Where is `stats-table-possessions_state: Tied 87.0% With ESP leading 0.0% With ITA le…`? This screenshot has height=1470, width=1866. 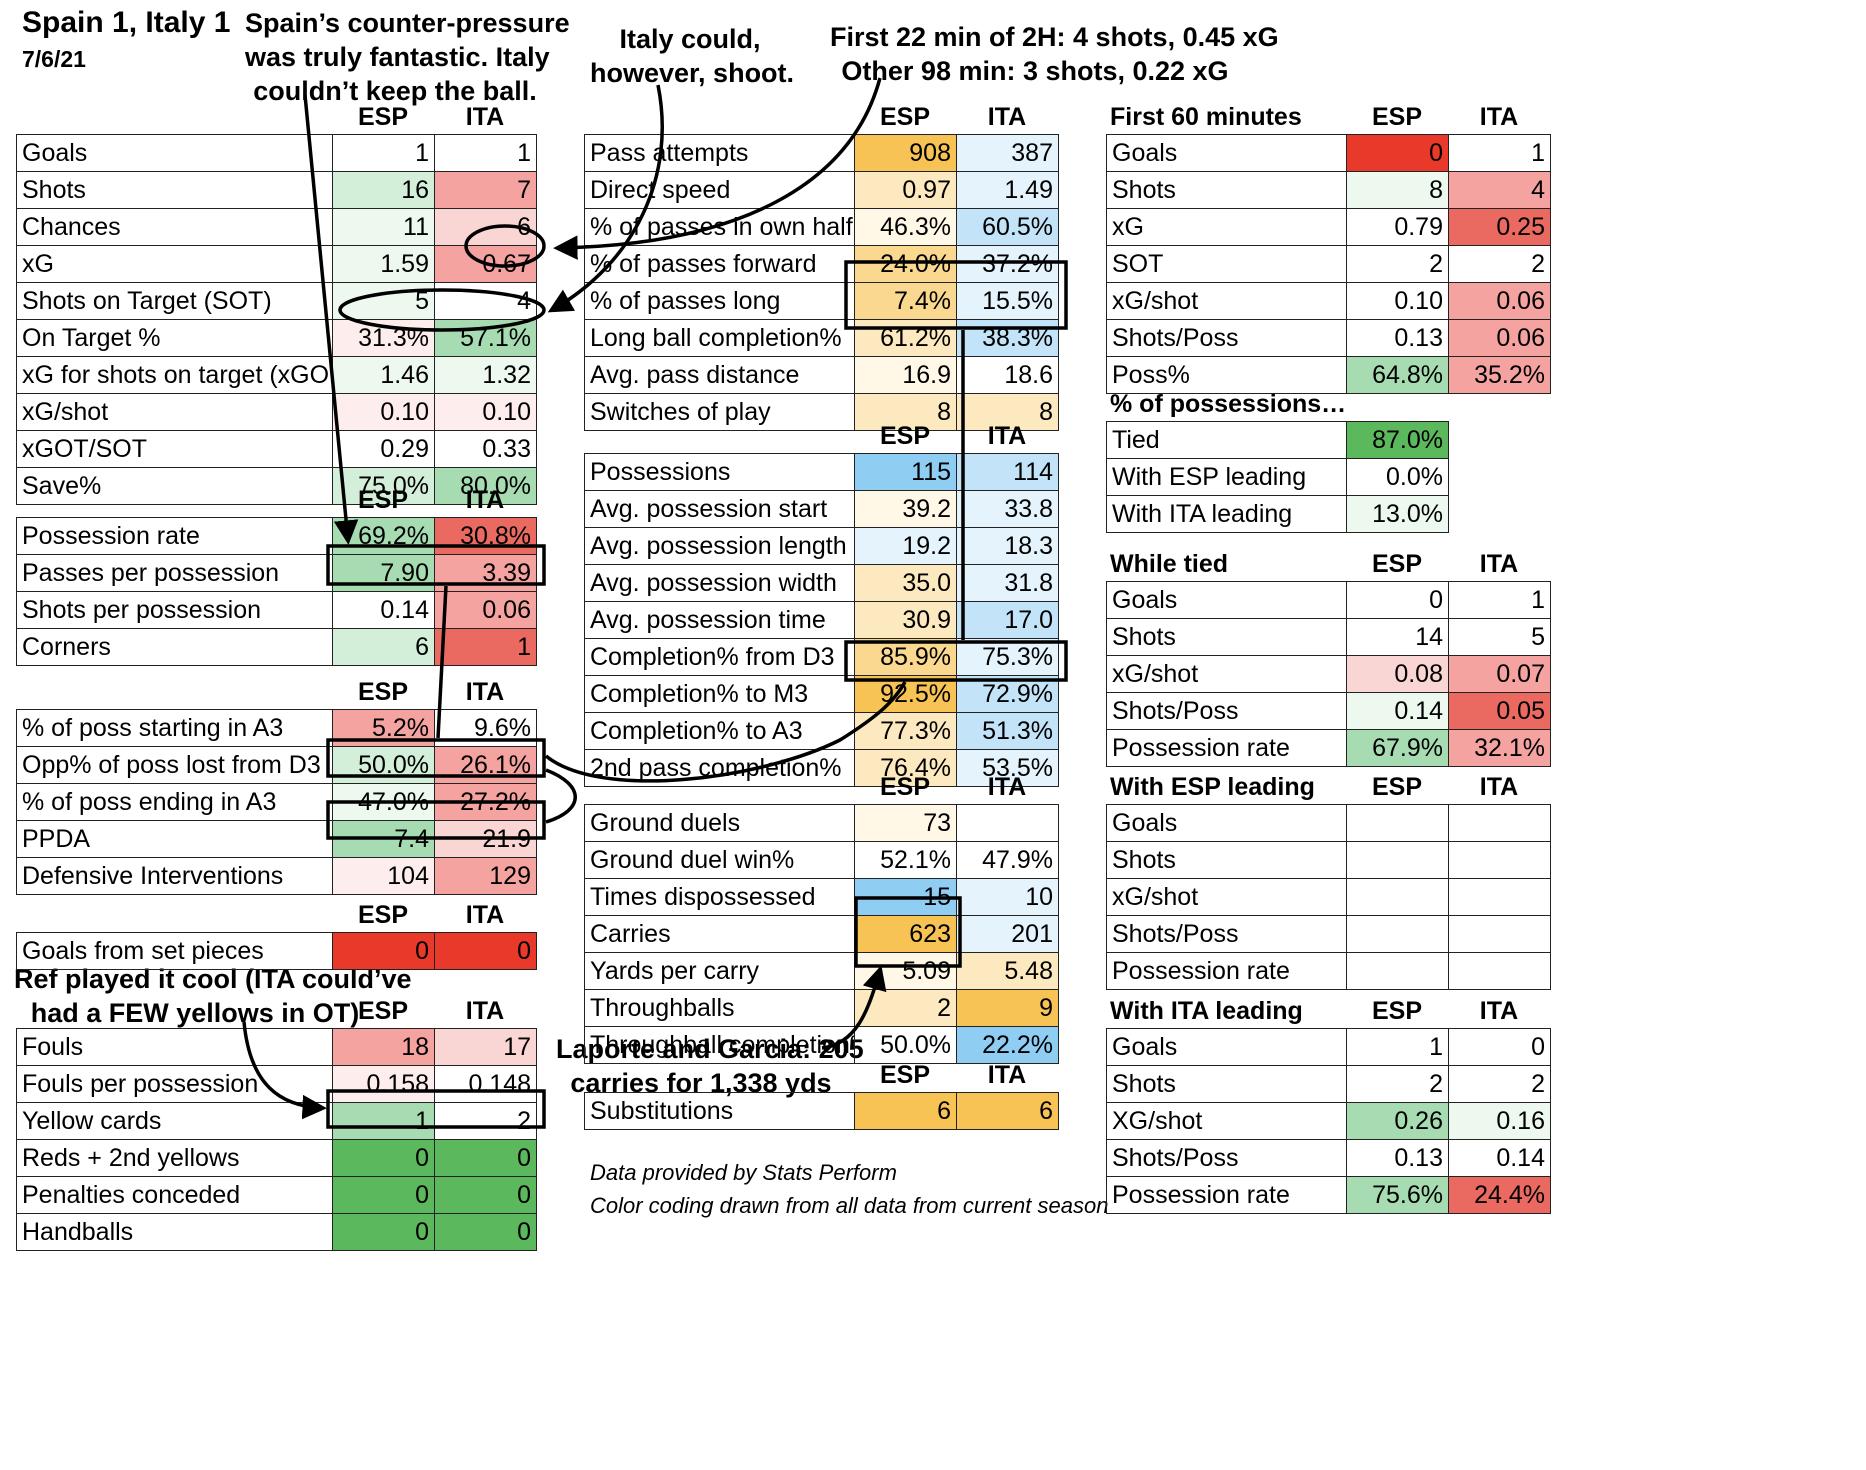 stats-table-possessions_state: Tied 87.0% With ESP leading 0.0% With ITA le… is located at coordinates (1277, 477).